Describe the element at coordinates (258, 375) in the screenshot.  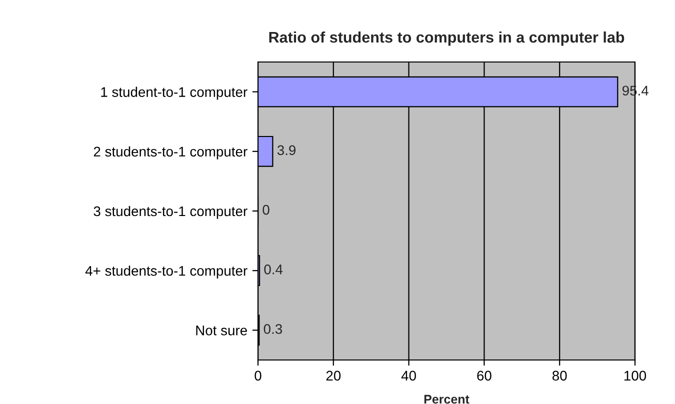
I see `x-tick-label: 0` at that location.